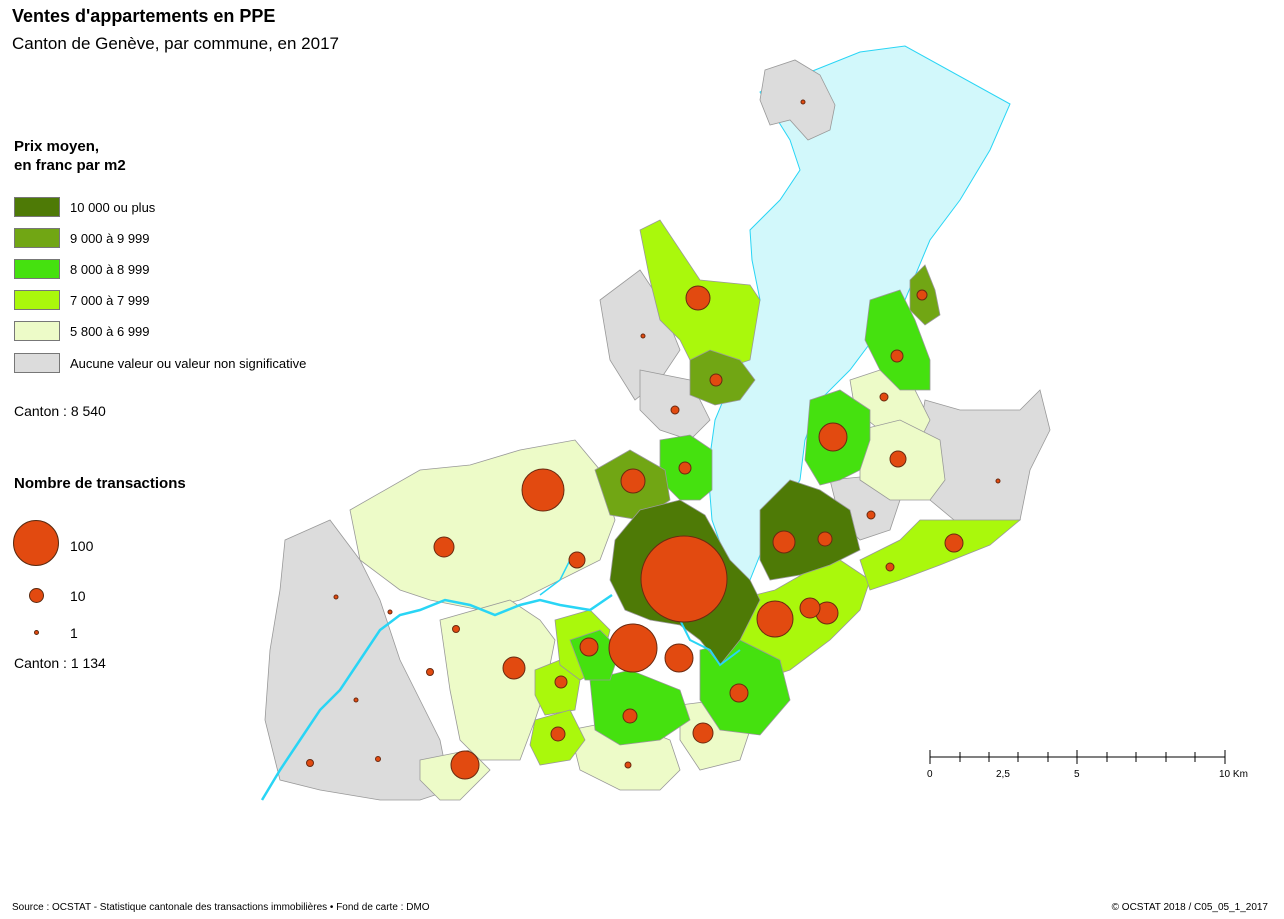 The image size is (1284, 919). Describe the element at coordinates (175, 43) in the screenshot. I see `map-subtitle: Canton de Genève, par commune, en 2017` at that location.